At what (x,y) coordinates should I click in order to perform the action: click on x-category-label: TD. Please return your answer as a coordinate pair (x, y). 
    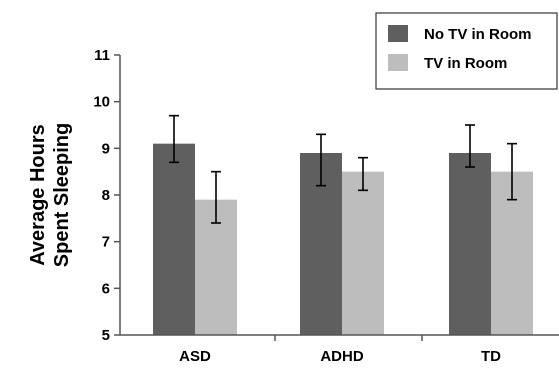
    Looking at the image, I should click on (491, 356).